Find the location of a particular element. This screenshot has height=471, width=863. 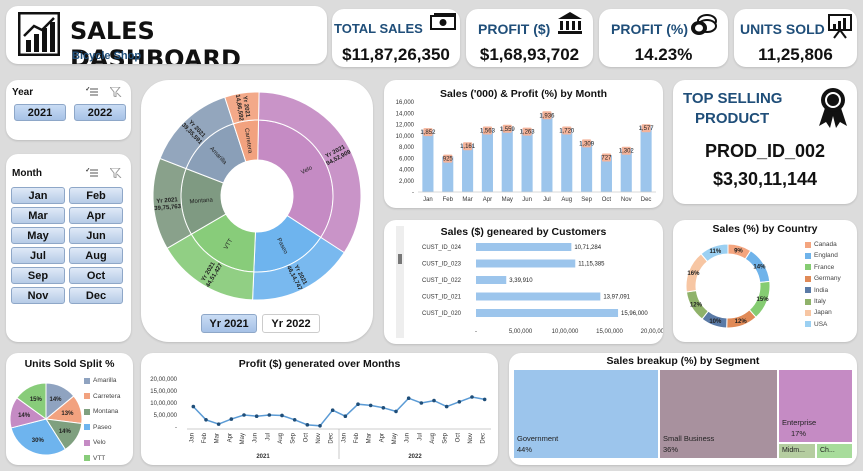

scrollbar-thumb is located at coordinates (400, 259).